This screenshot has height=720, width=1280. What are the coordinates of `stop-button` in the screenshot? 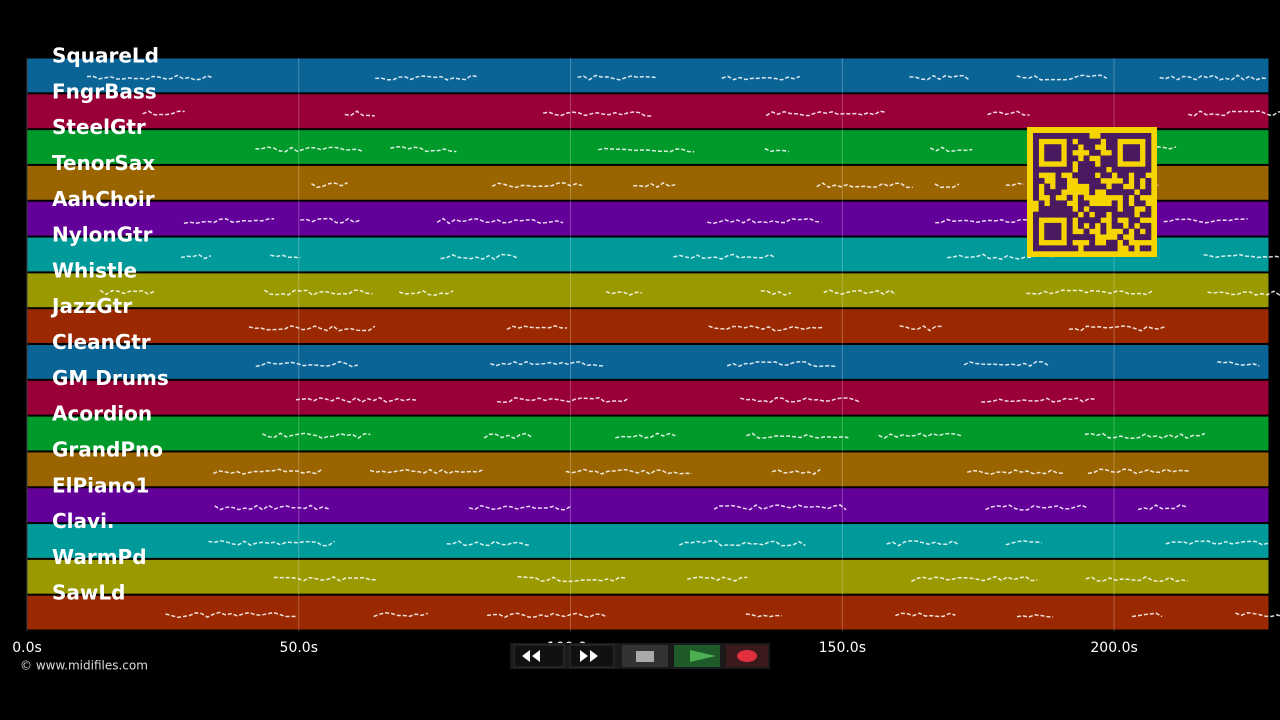 It's located at (645, 656).